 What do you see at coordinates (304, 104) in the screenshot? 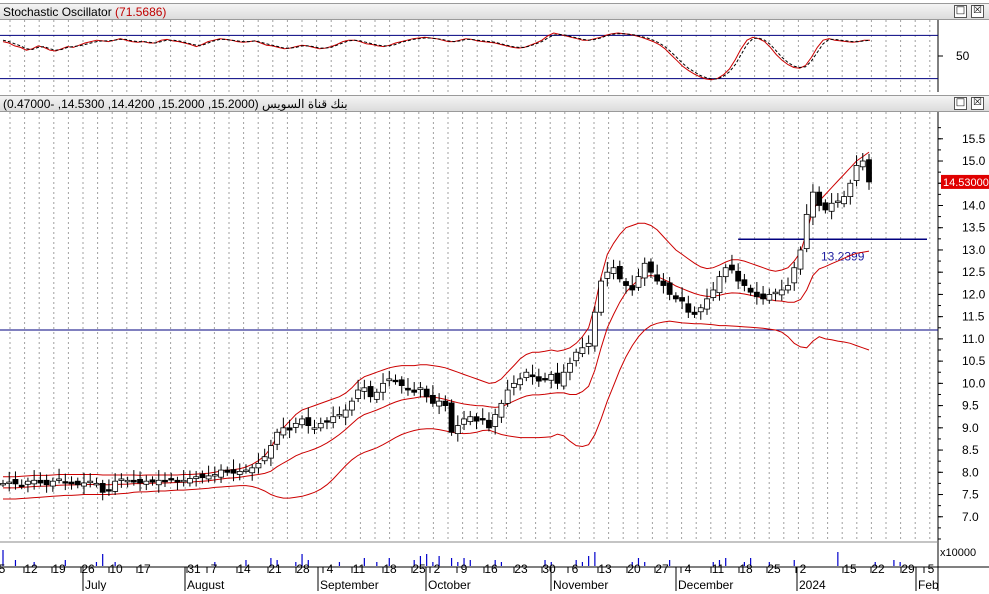
I see `stock-name: بنك قناة السويس` at bounding box center [304, 104].